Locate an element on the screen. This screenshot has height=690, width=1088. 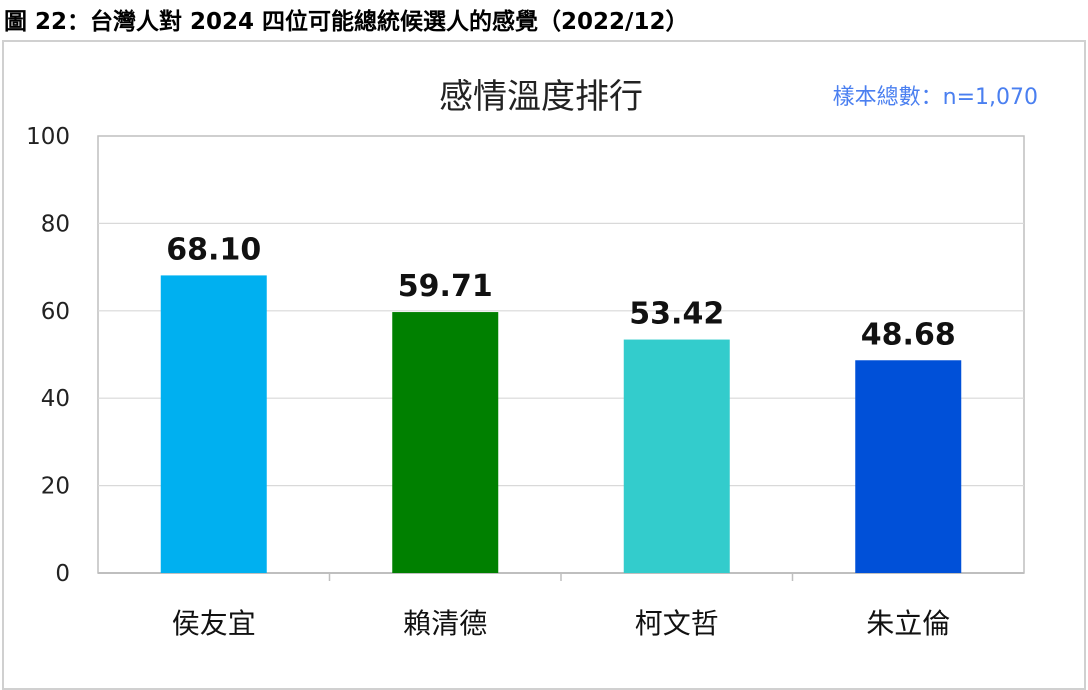
chart-title: 感情溫度排行 is located at coordinates (541, 97).